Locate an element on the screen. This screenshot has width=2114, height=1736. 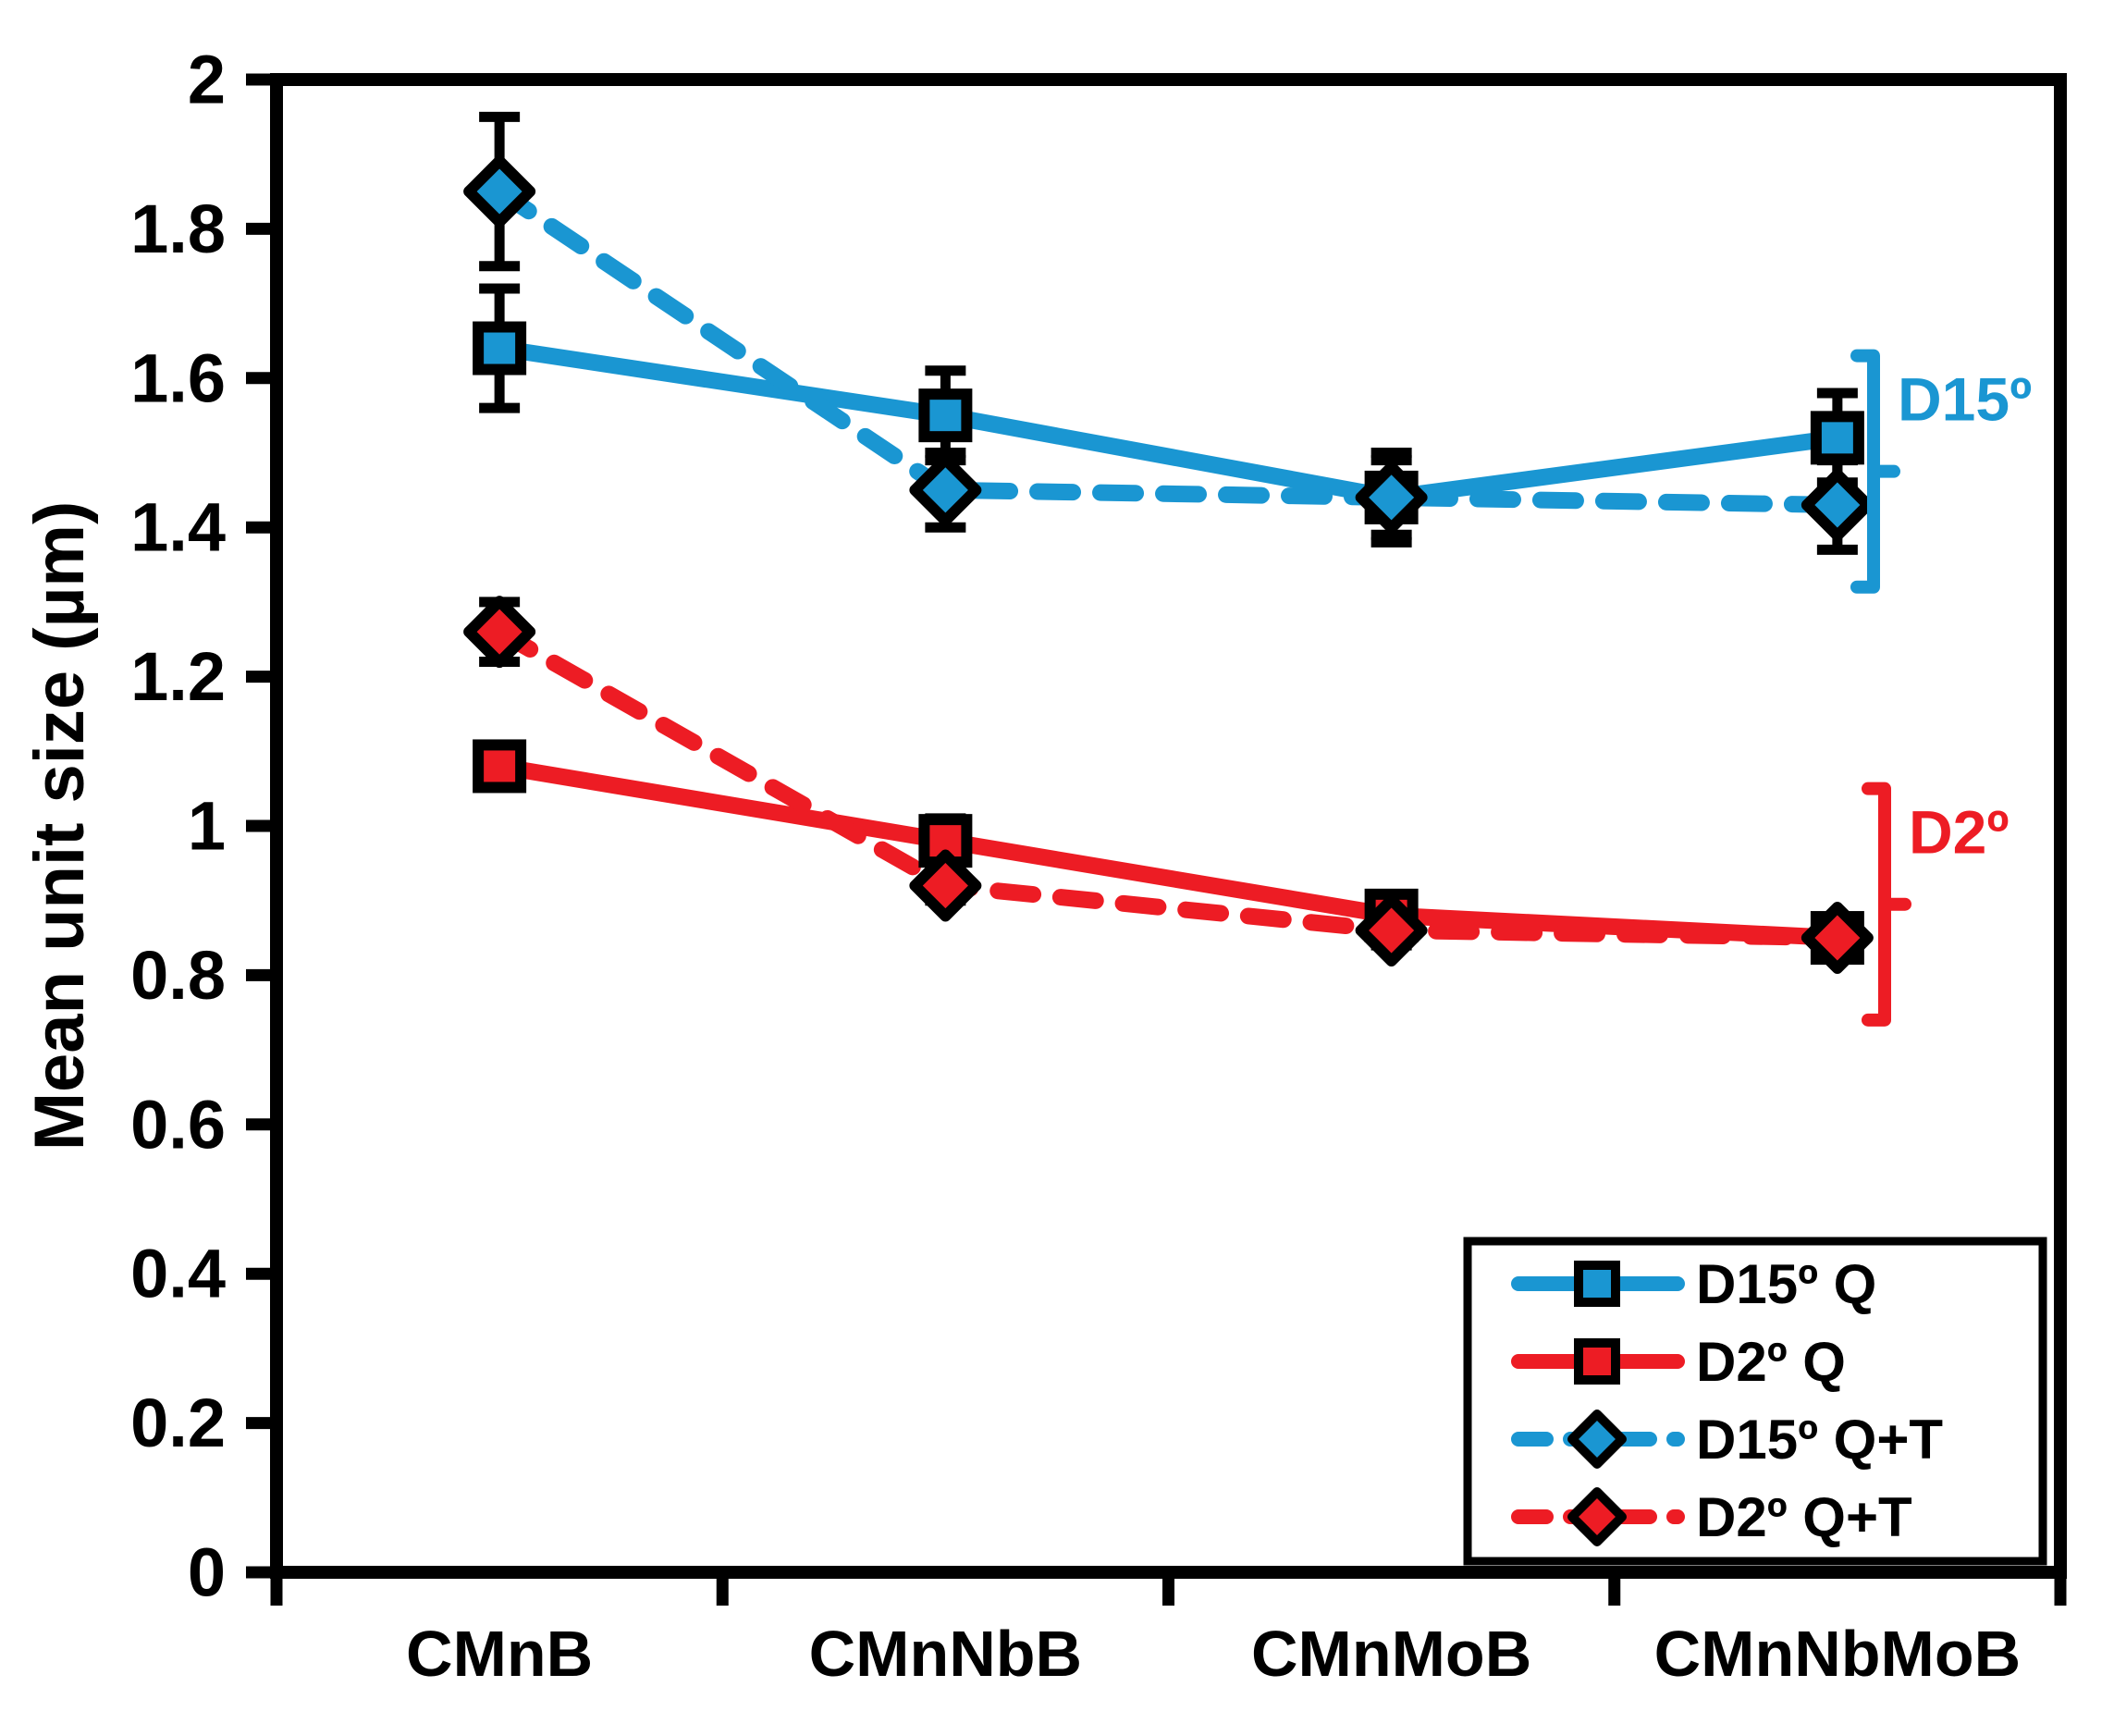
x-axis-category-label: CMnMoB is located at coordinates (1391, 1654).